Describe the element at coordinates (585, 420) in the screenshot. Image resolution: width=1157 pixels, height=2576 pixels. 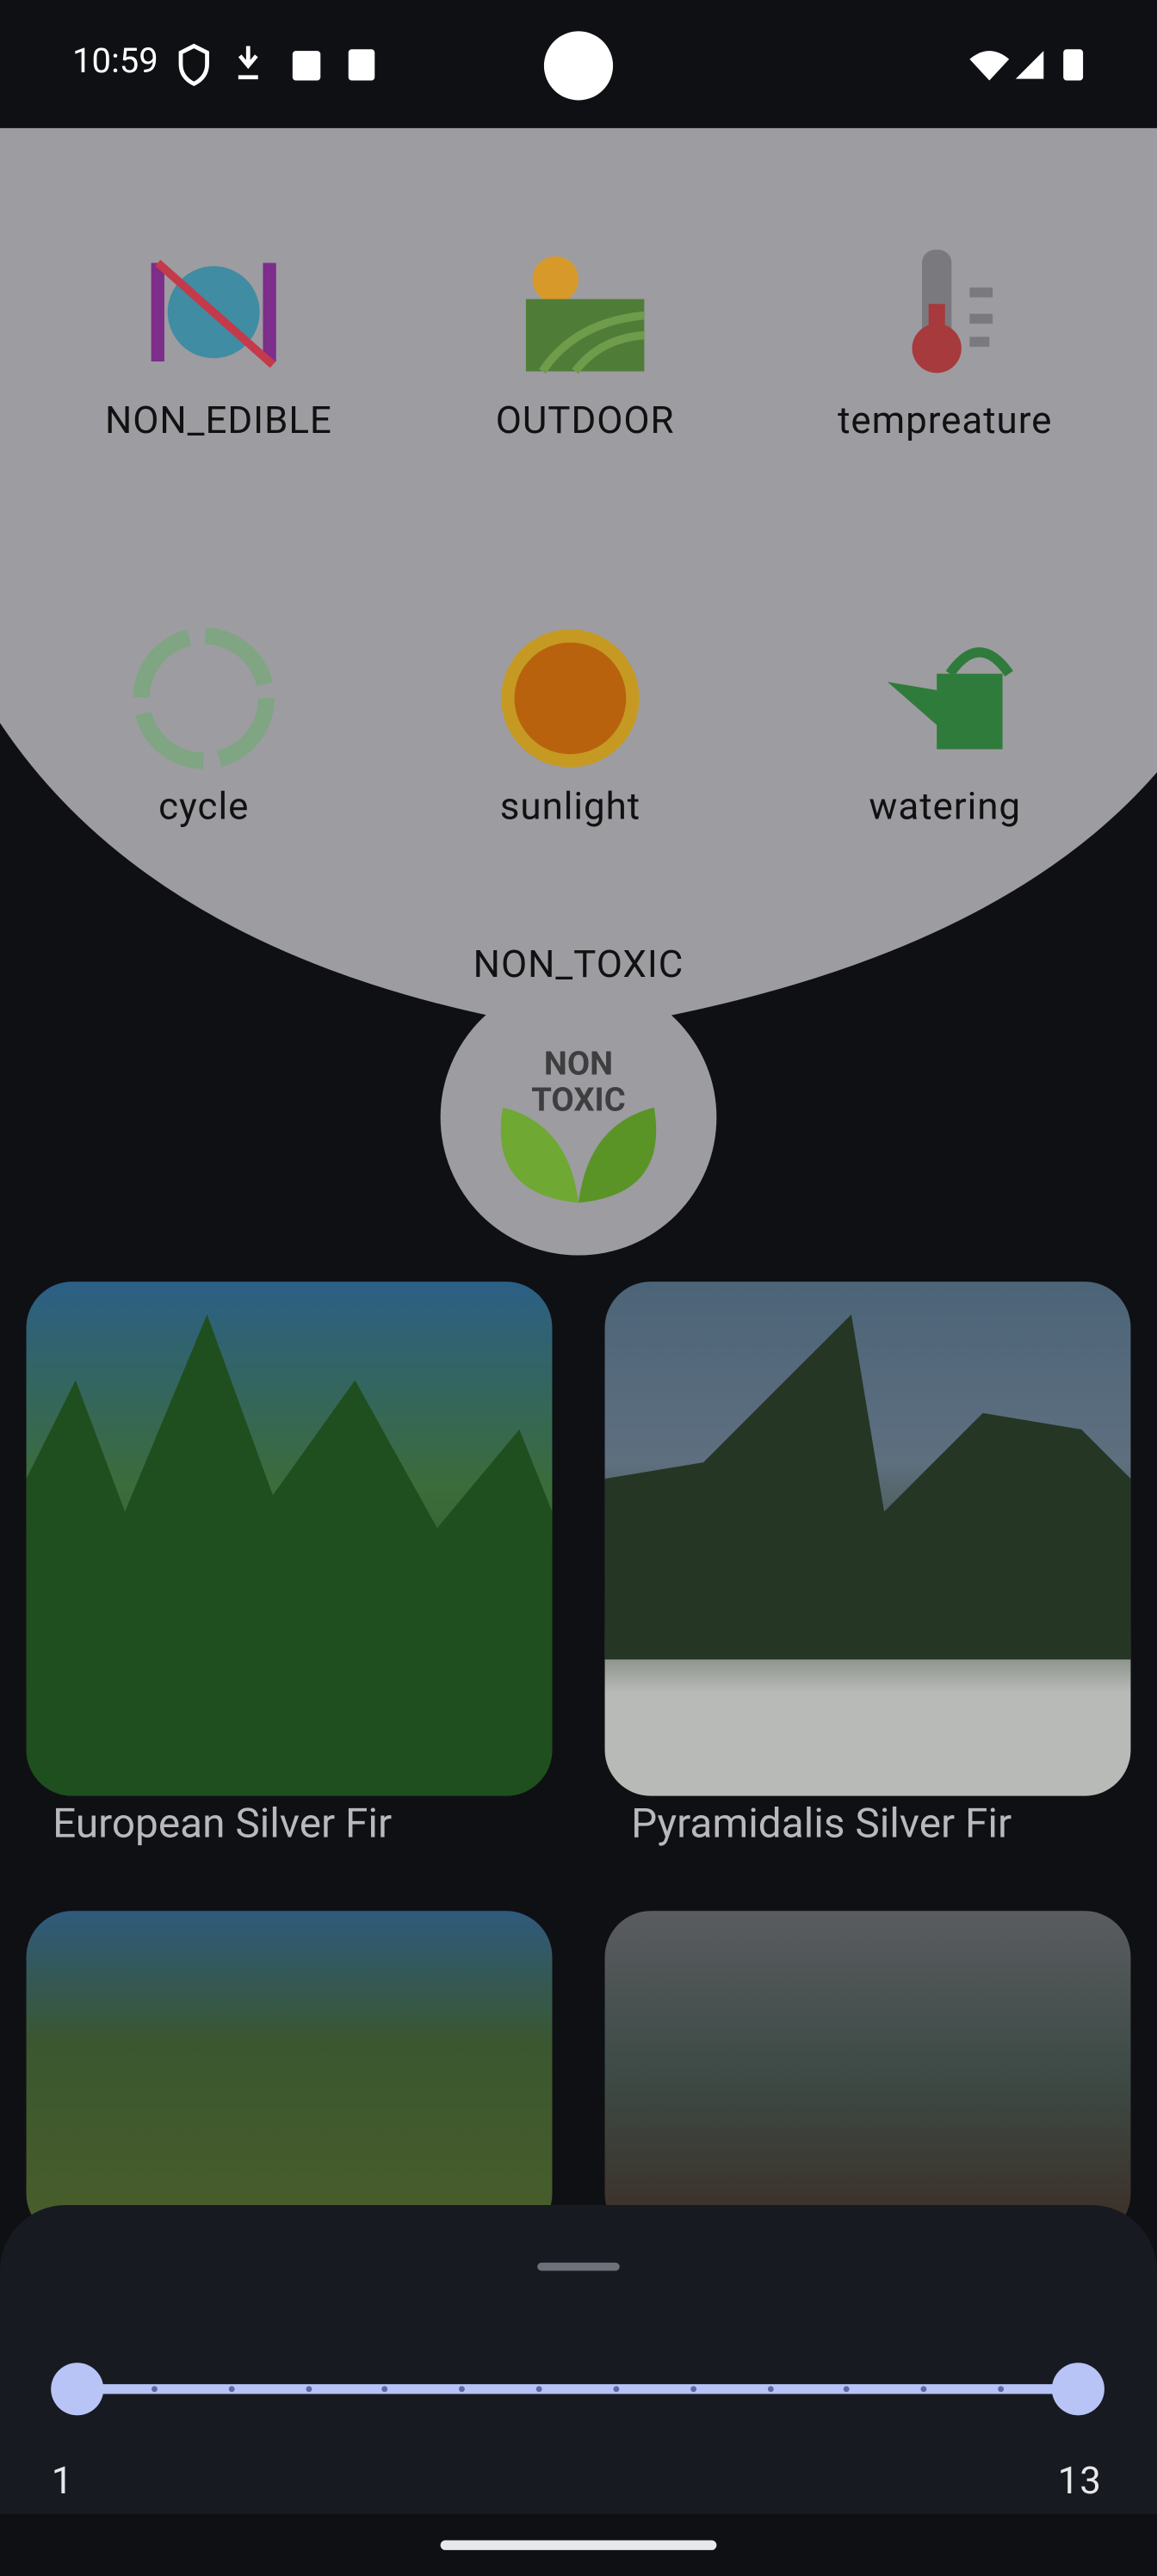
I see `filter-label: OUTDOOR` at that location.